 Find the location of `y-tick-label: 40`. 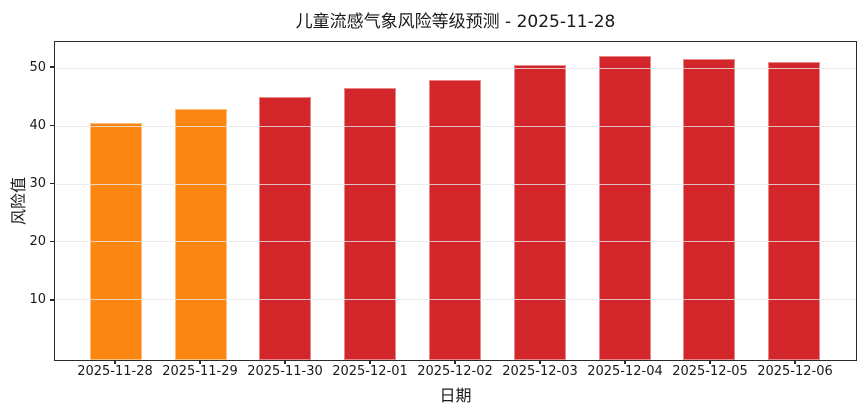

y-tick-label: 40 is located at coordinates (37, 125).